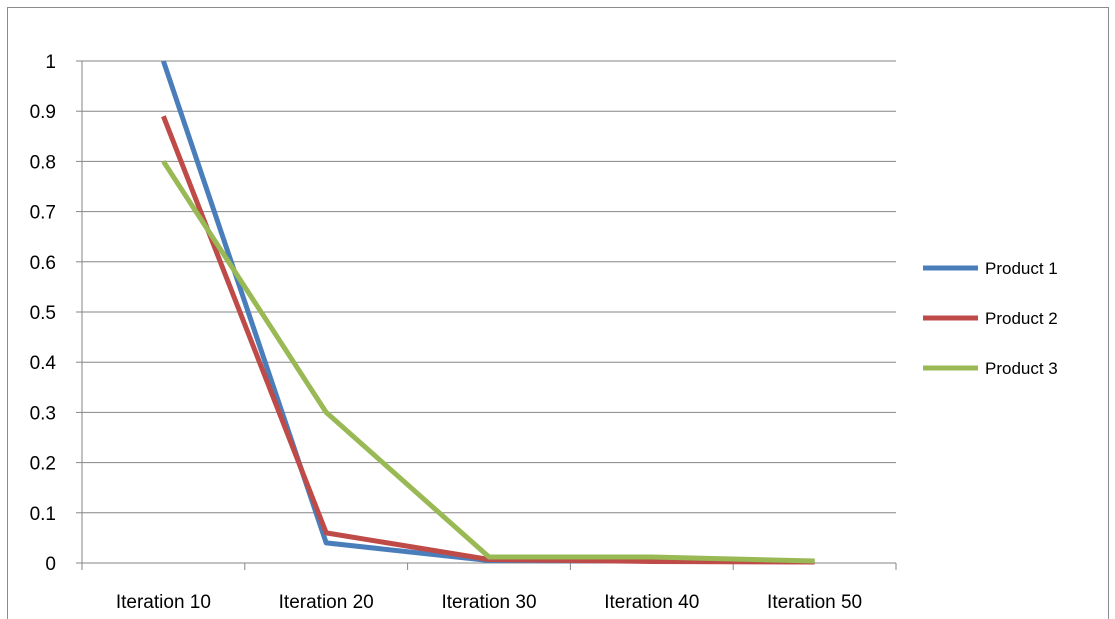 The width and height of the screenshot is (1115, 619). What do you see at coordinates (814, 602) in the screenshot?
I see `x-tick-label: Iteration 50` at bounding box center [814, 602].